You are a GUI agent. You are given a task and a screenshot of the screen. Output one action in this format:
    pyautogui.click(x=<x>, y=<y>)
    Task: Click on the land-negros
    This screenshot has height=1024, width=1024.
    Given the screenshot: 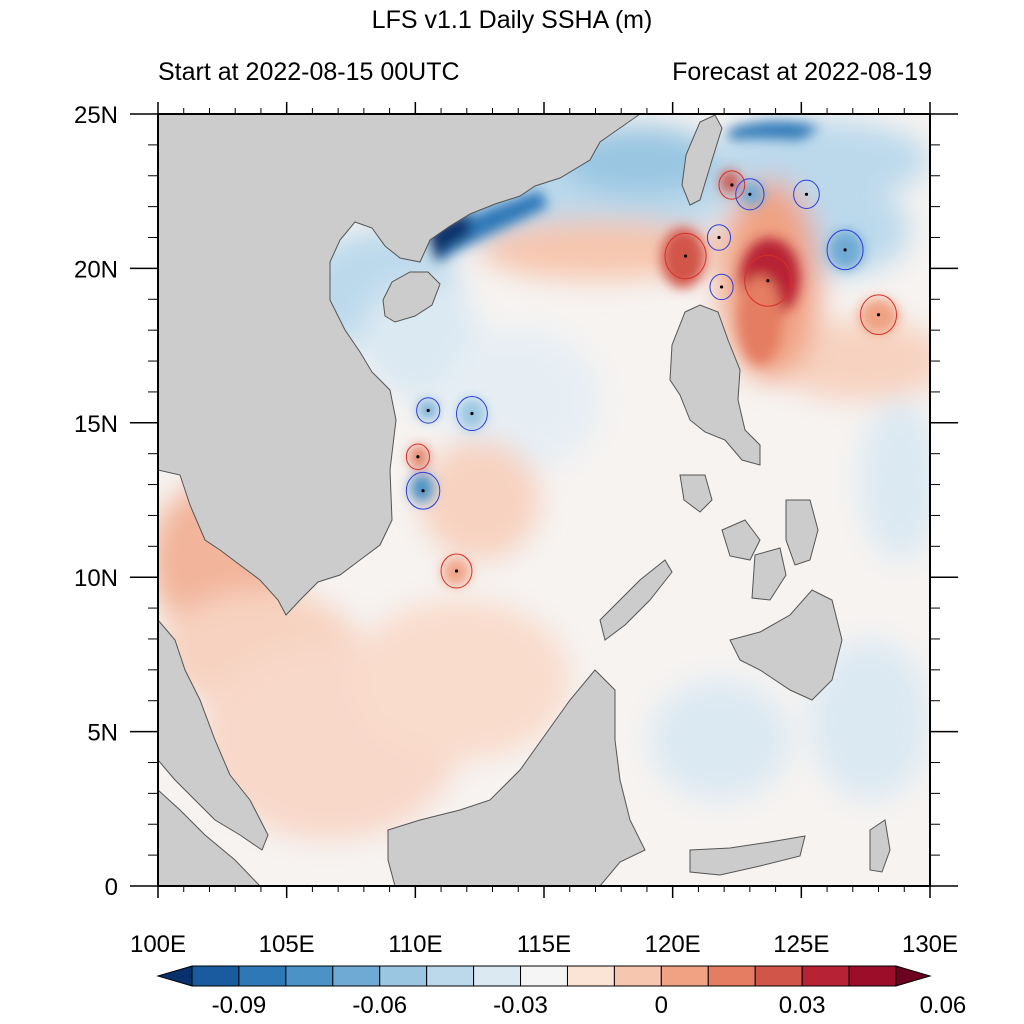 What is the action you would take?
    pyautogui.click(x=769, y=574)
    